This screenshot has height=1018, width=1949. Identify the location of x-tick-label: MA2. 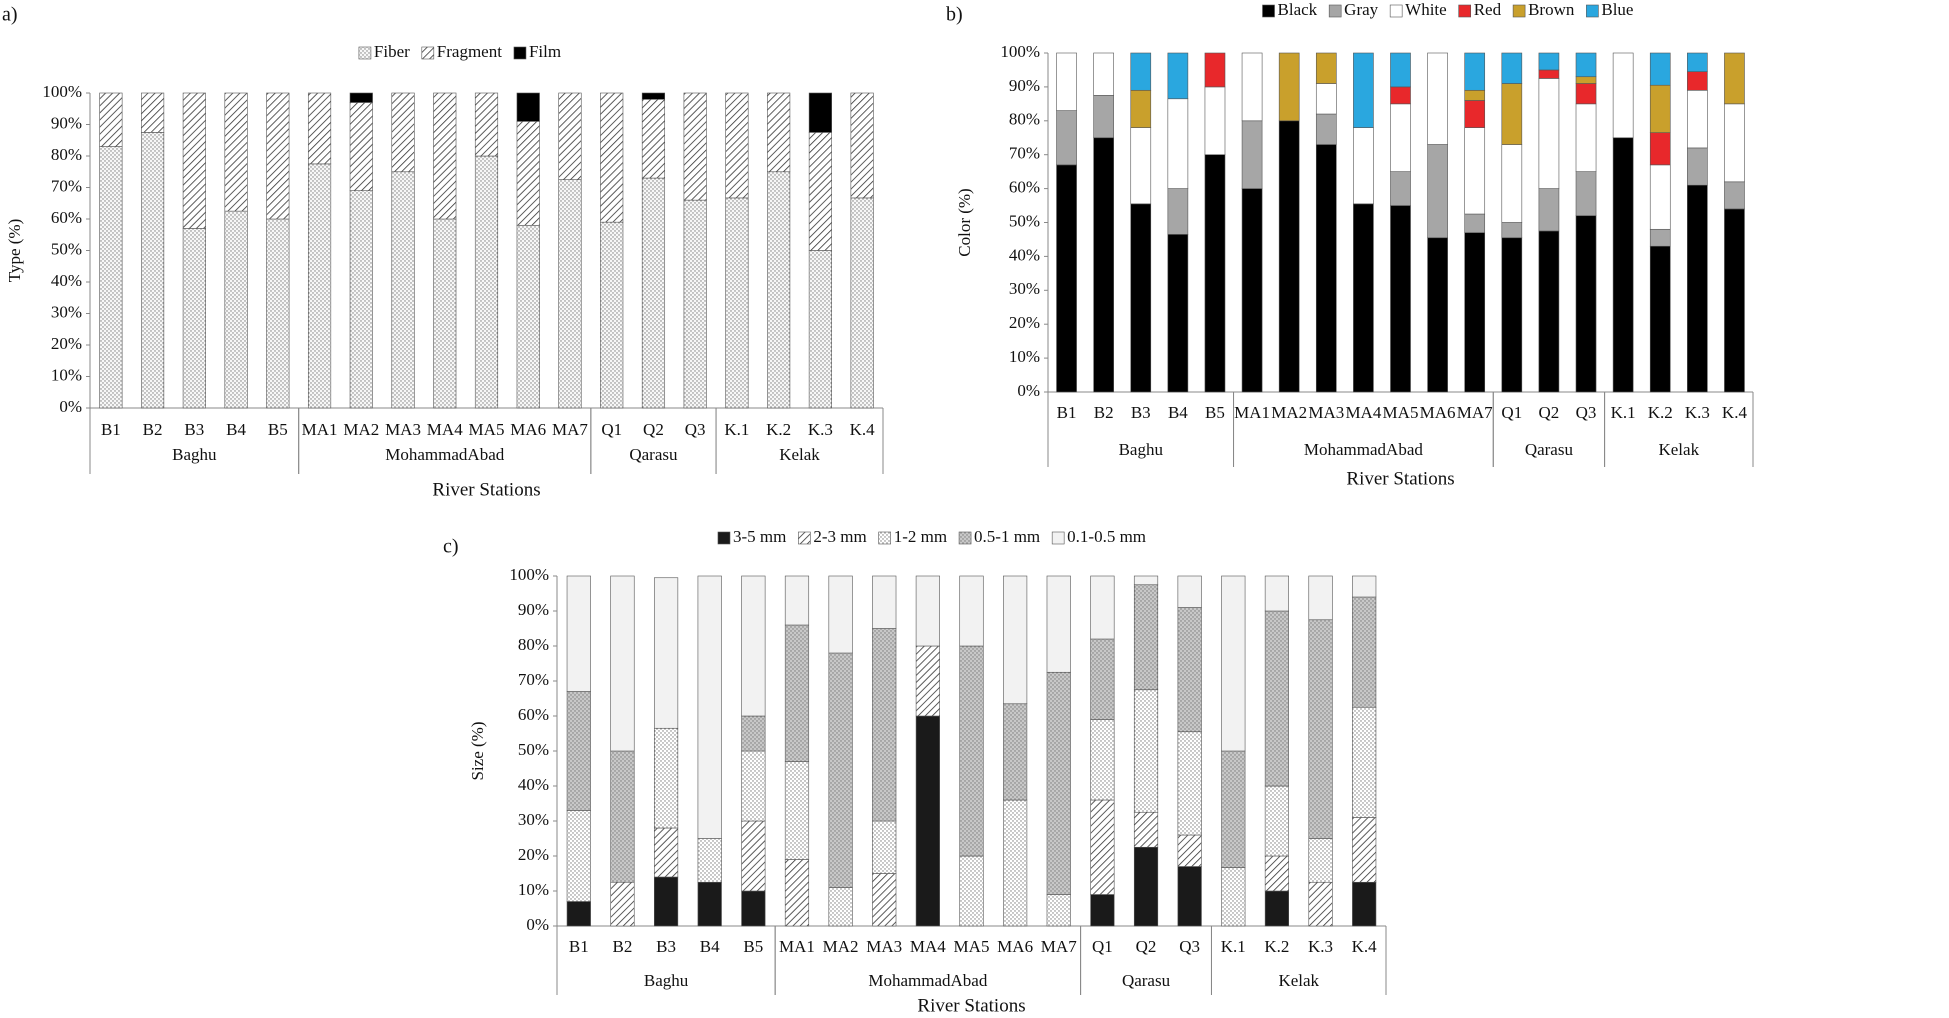
(841, 946).